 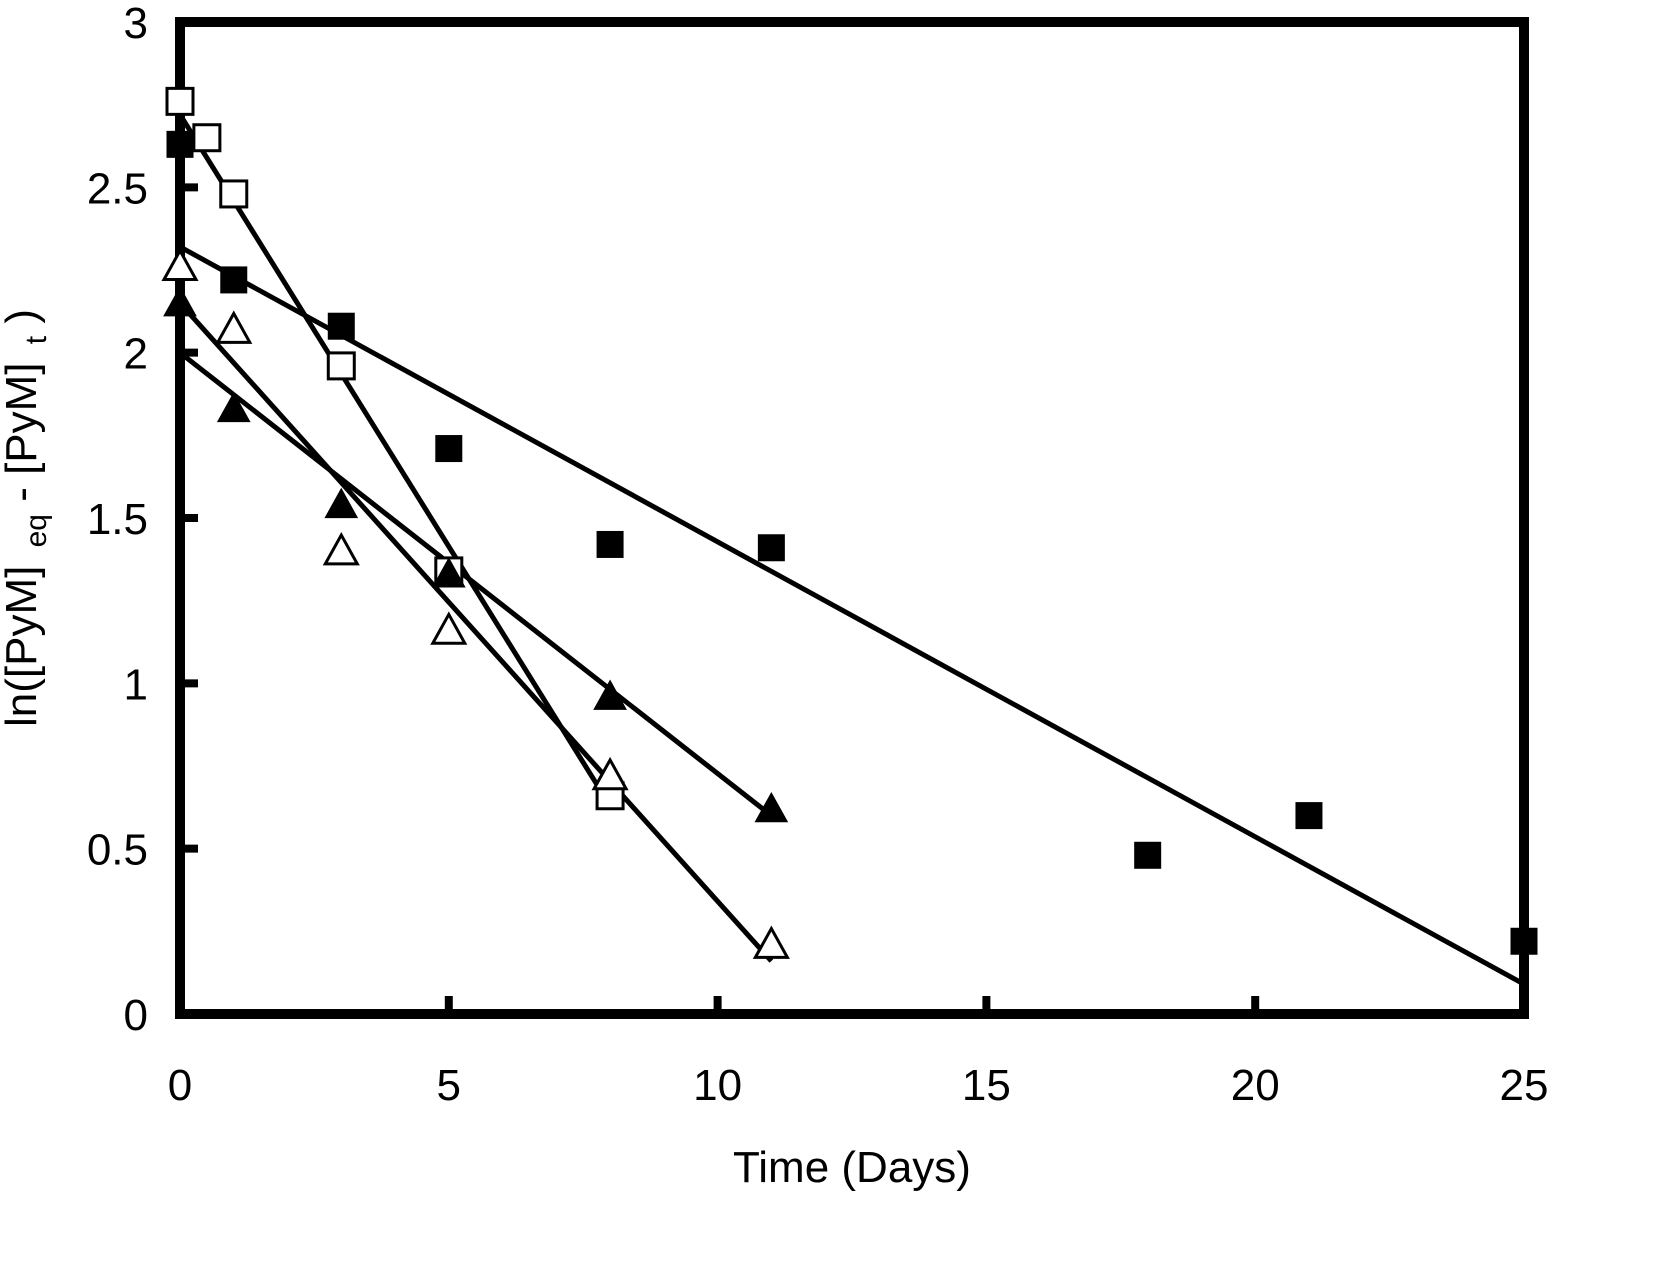 What do you see at coordinates (117, 519) in the screenshot?
I see `y-tick-label-3: 1.5` at bounding box center [117, 519].